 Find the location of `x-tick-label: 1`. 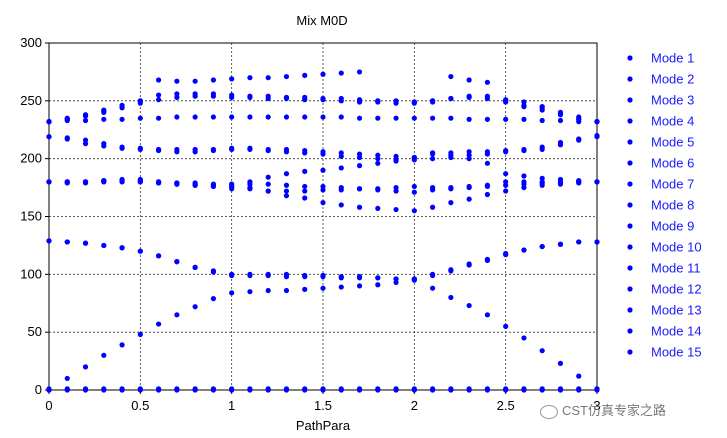

x-tick-label: 1 is located at coordinates (231, 405).